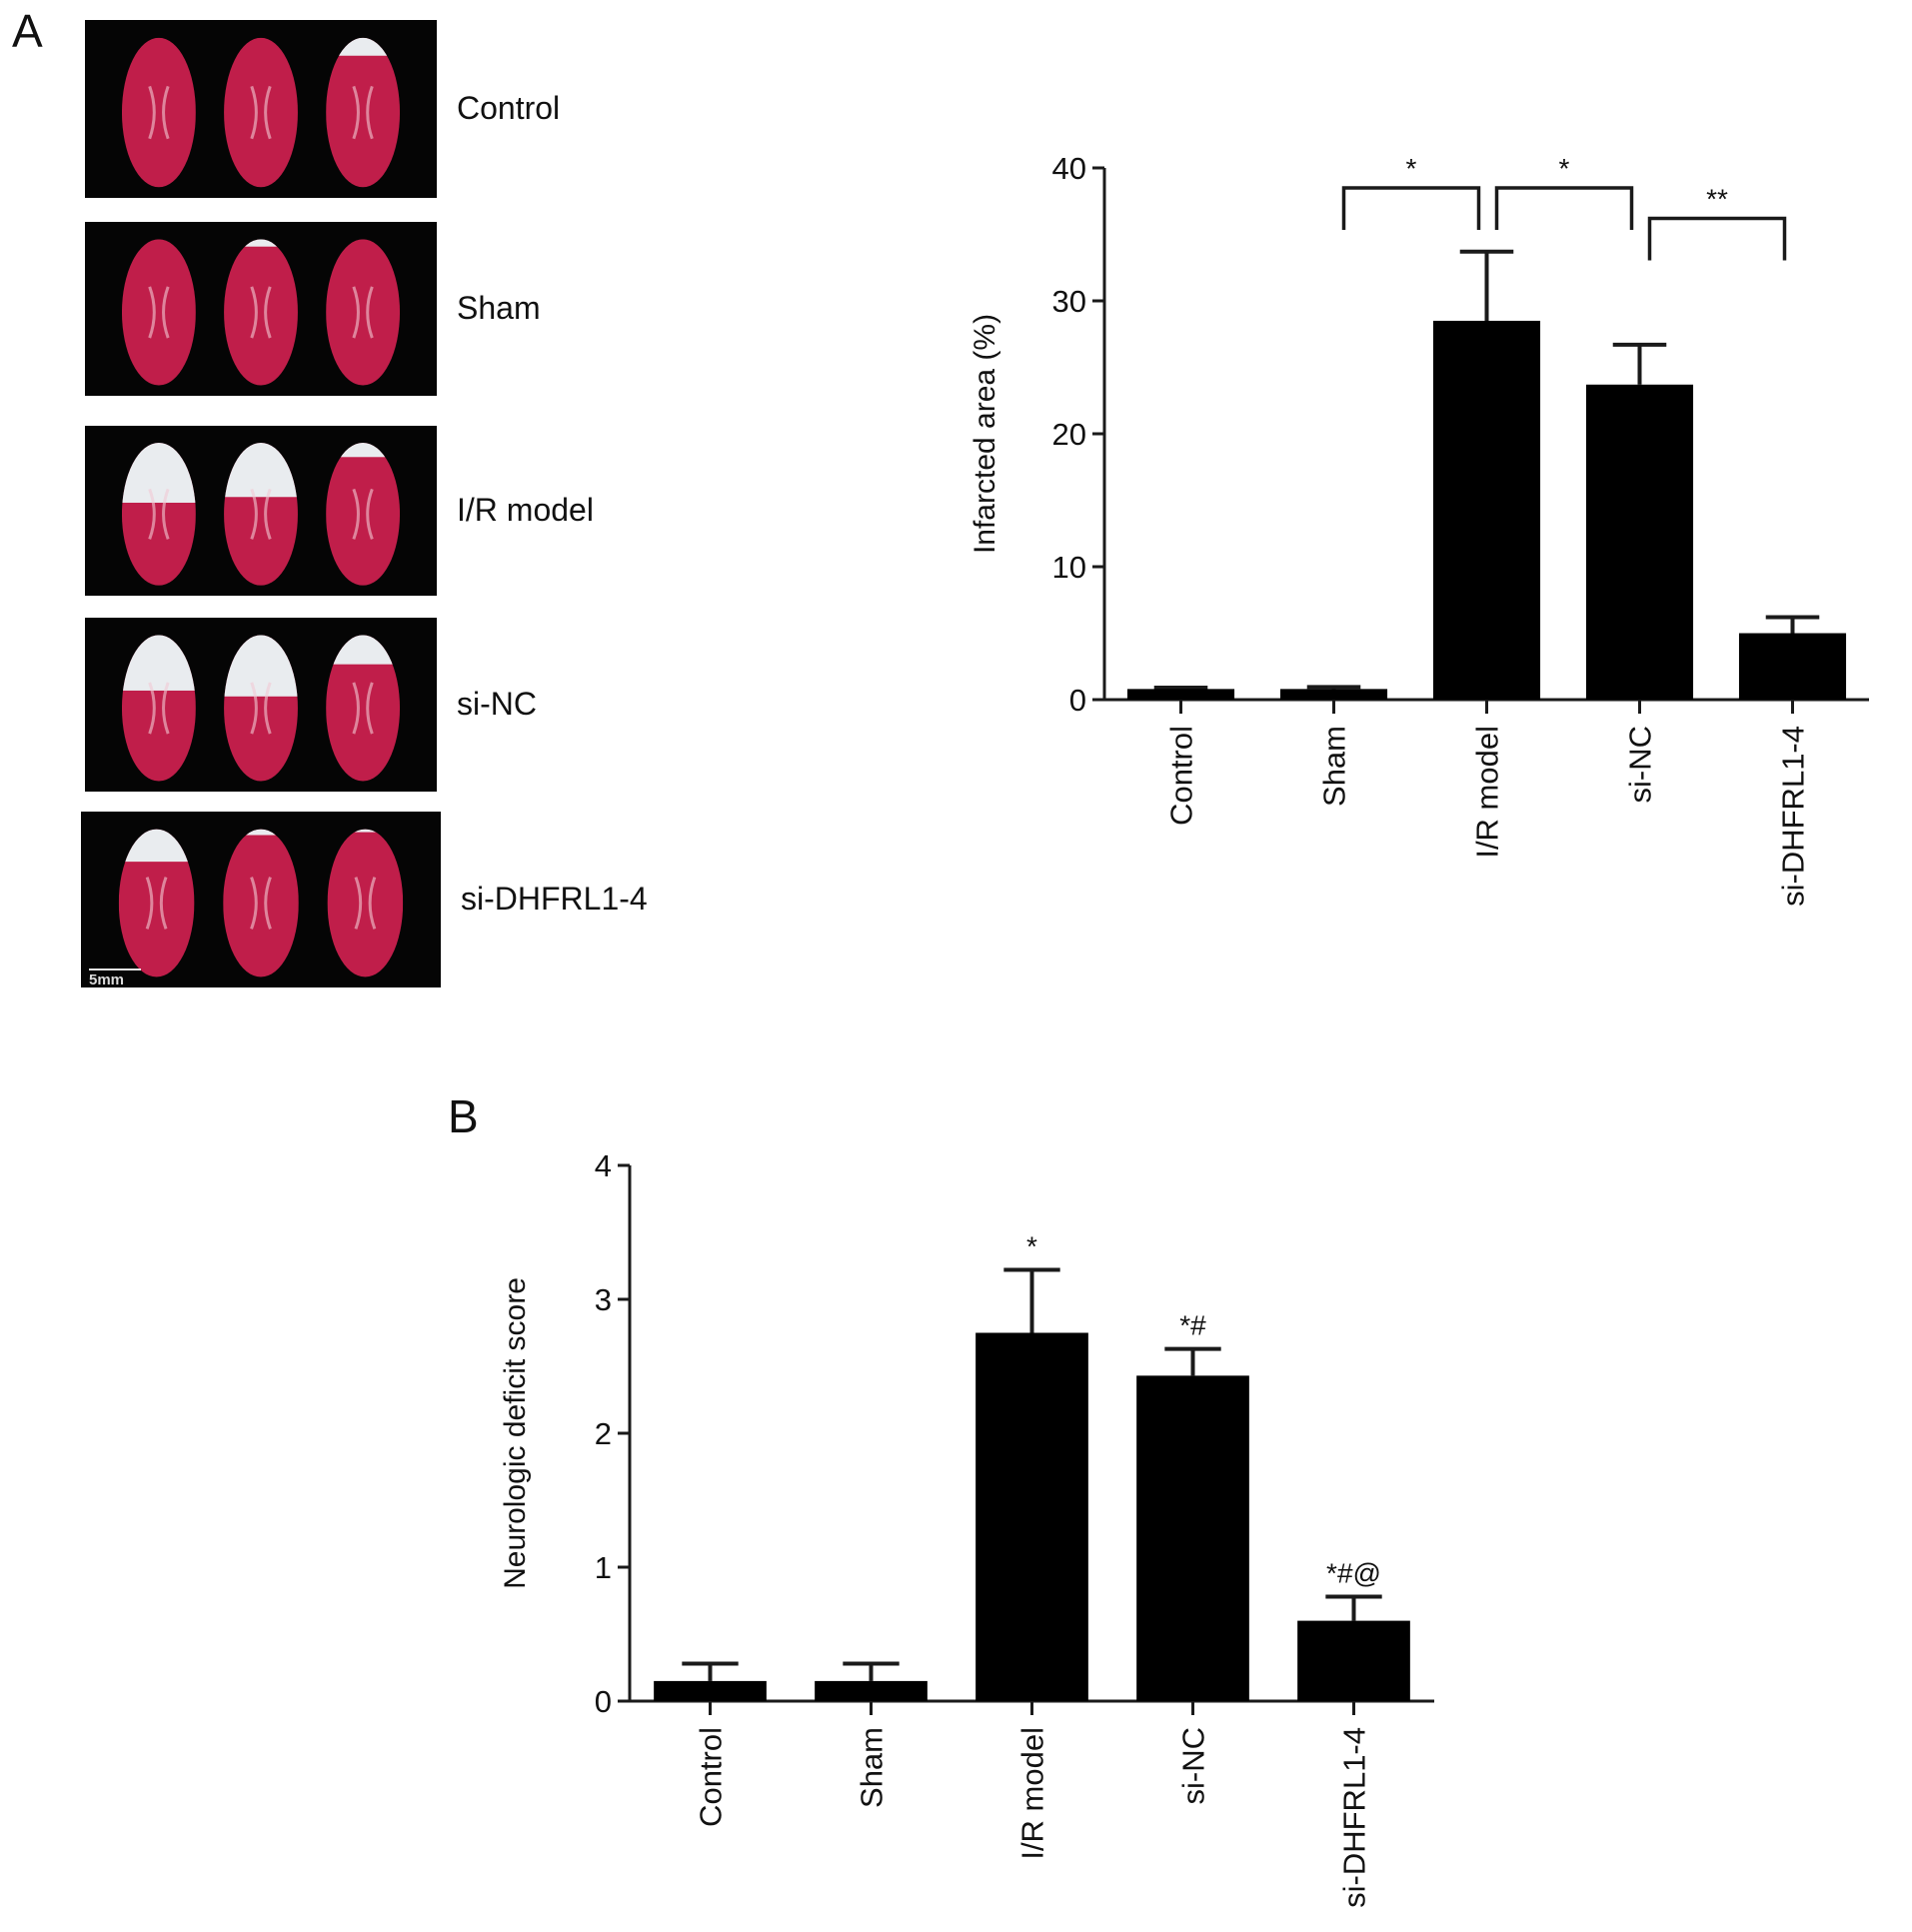  What do you see at coordinates (515, 1433) in the screenshot?
I see `y-axis-label: Neurologic deficit score` at bounding box center [515, 1433].